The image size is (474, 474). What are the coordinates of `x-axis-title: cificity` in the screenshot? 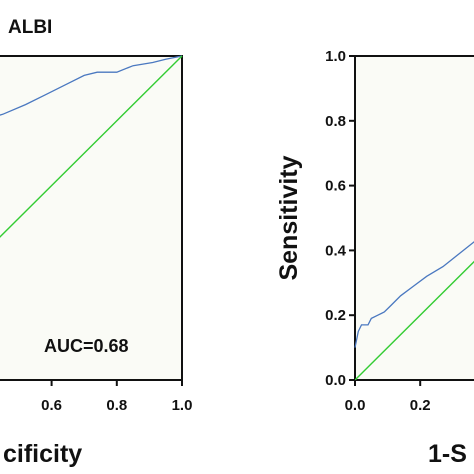 It's located at (42, 454).